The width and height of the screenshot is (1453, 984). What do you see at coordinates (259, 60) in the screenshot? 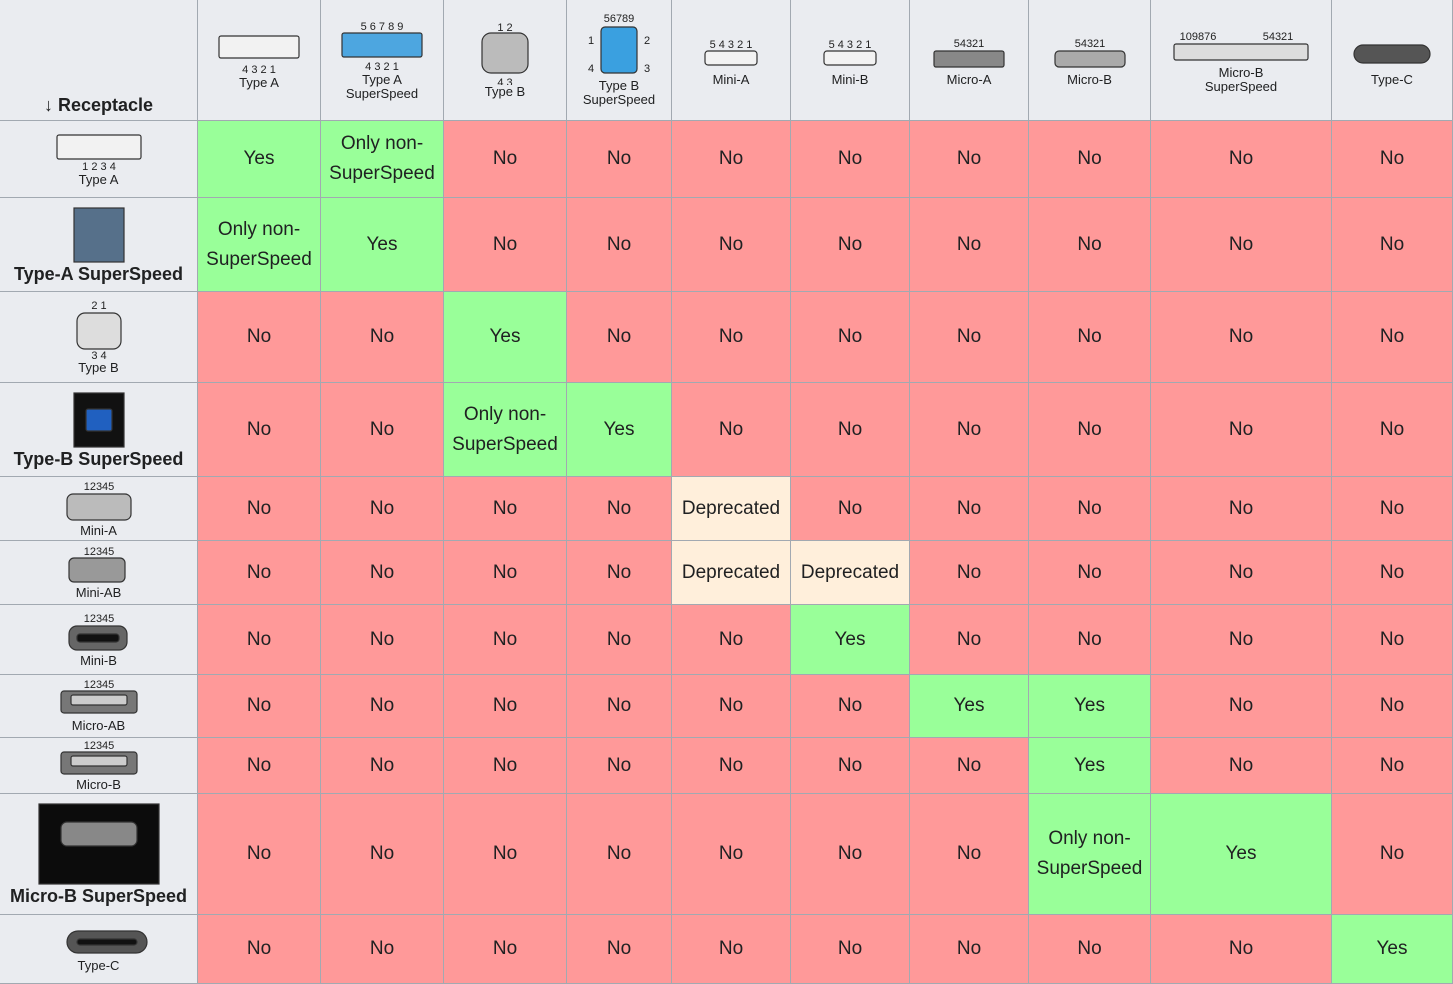
I see `column-header: 4 3 2 1 Type A` at bounding box center [259, 60].